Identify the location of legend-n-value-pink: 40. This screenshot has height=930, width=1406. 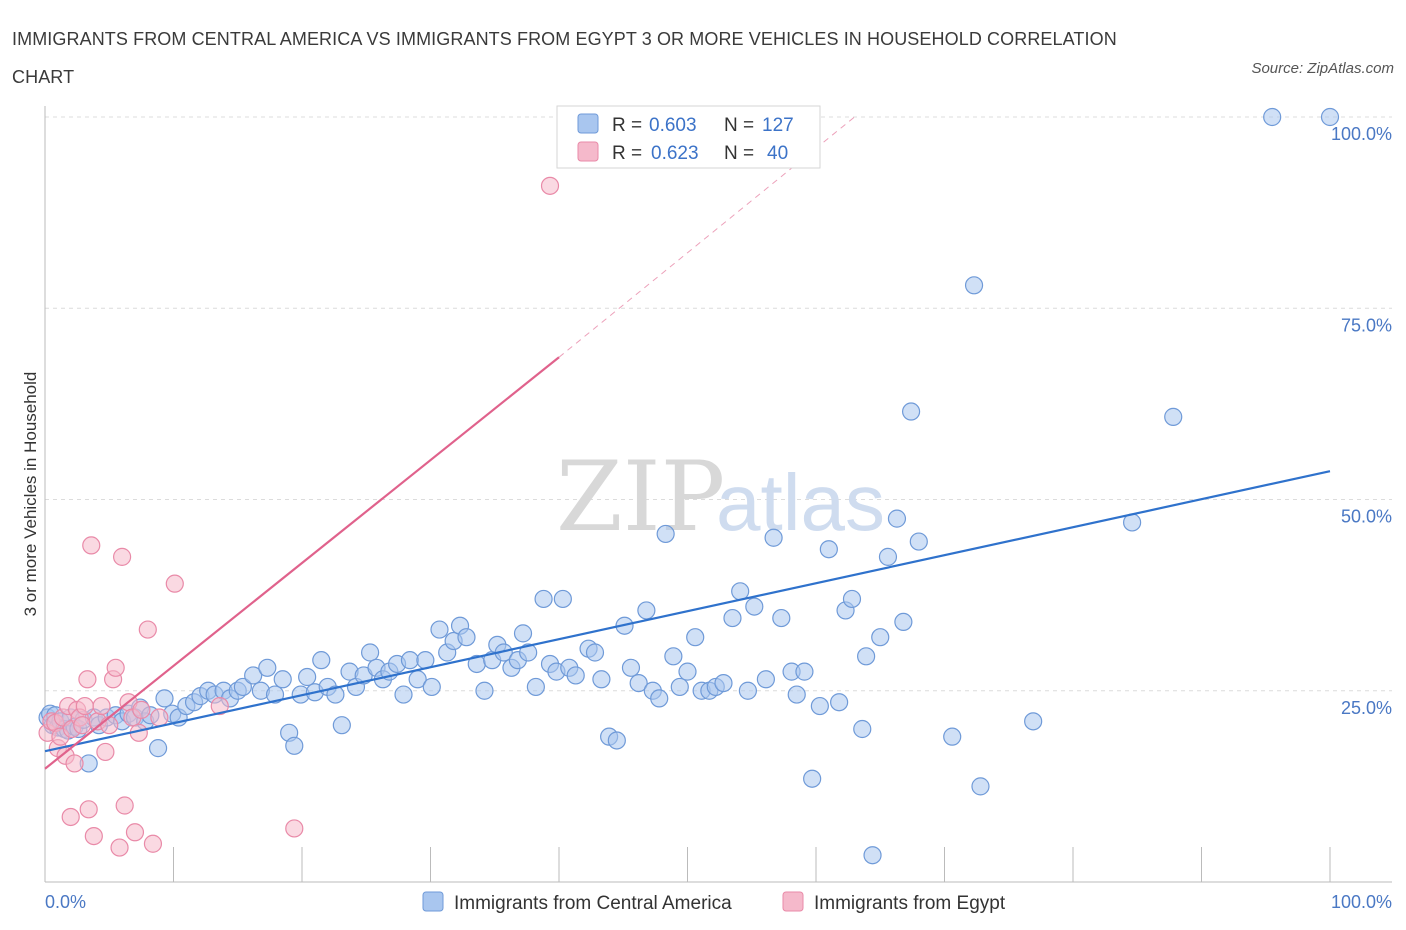
(777, 153).